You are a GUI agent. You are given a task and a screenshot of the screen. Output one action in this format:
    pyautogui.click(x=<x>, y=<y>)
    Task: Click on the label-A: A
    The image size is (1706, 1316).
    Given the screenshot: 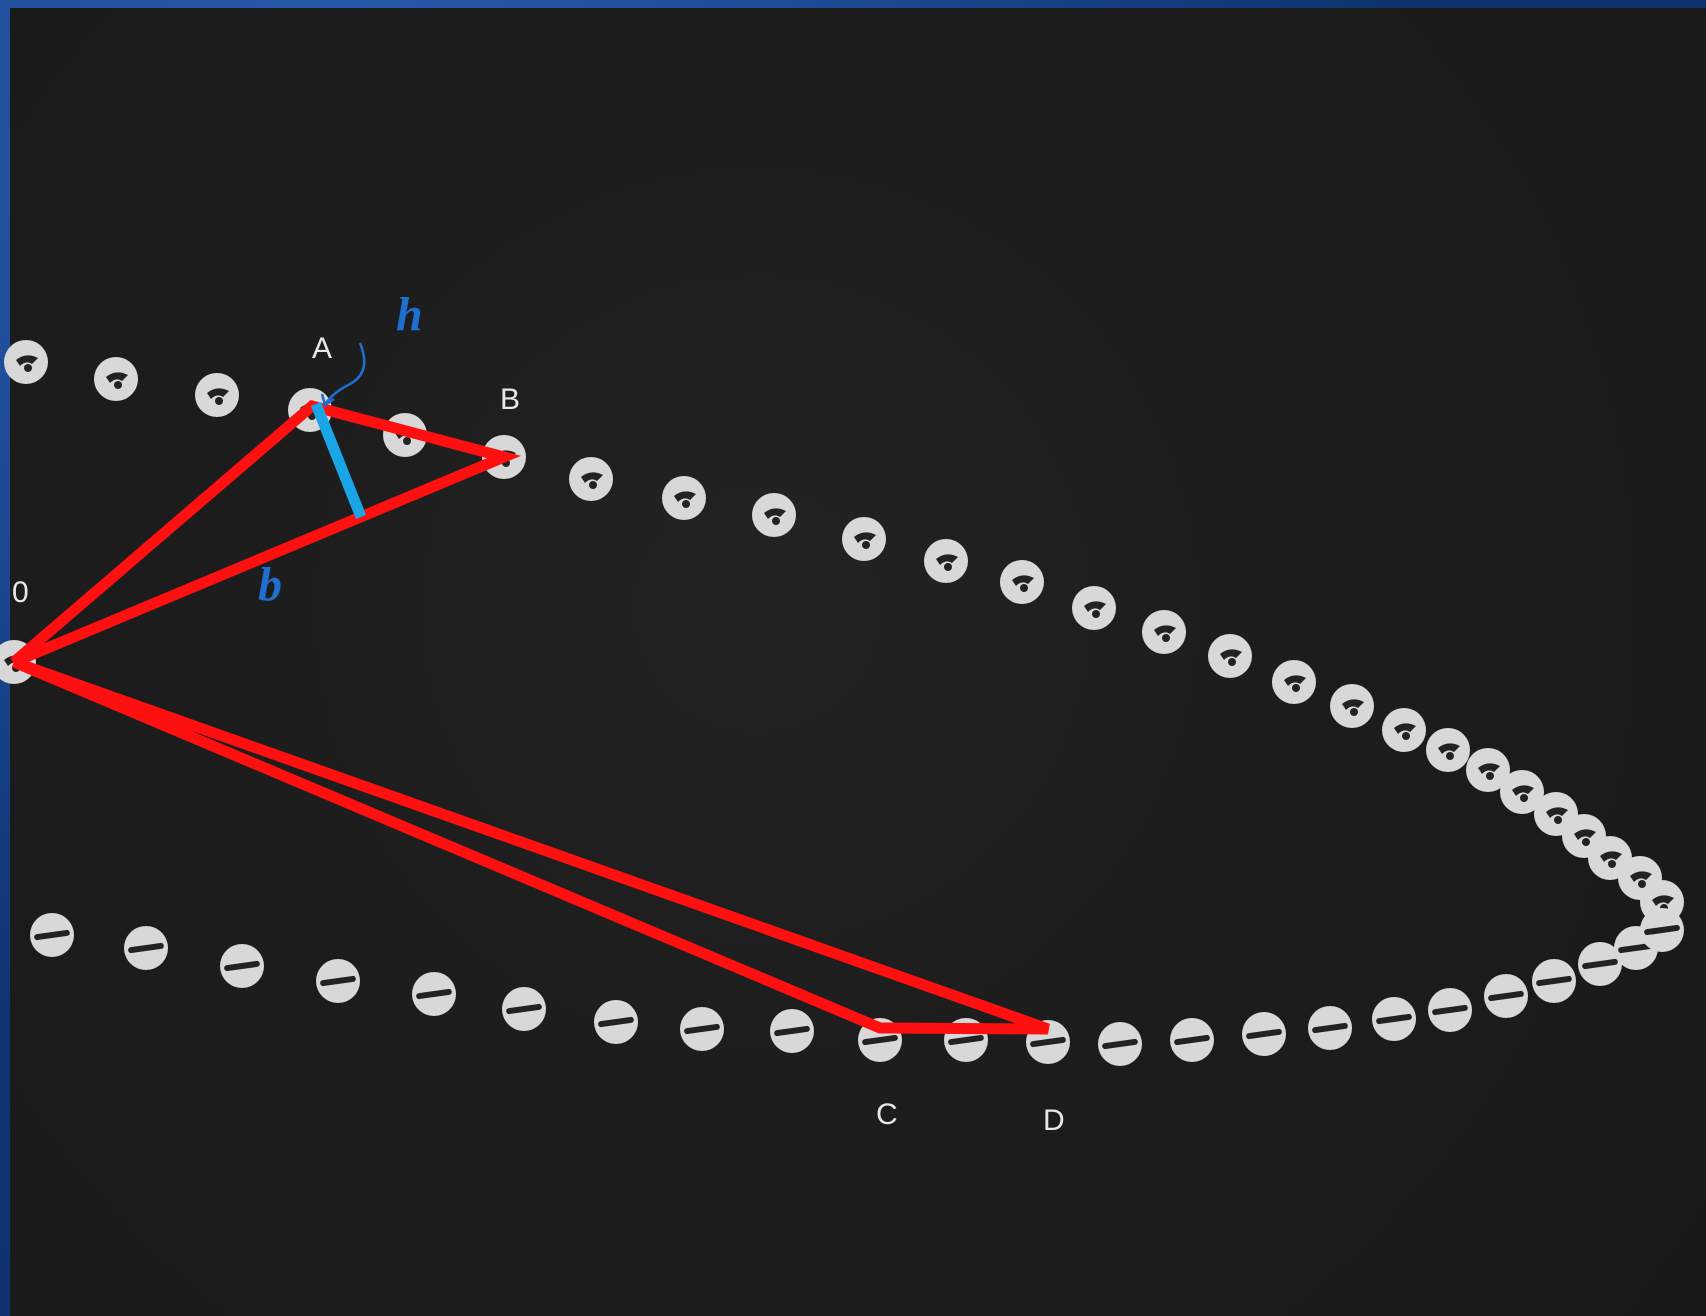 What is the action you would take?
    pyautogui.click(x=322, y=348)
    